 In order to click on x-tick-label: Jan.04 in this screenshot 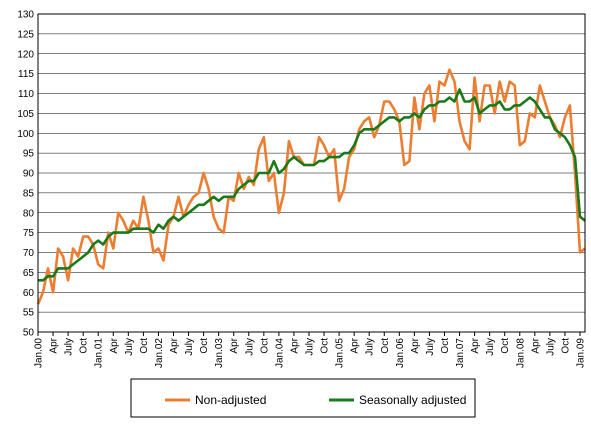, I will do `click(279, 353)`.